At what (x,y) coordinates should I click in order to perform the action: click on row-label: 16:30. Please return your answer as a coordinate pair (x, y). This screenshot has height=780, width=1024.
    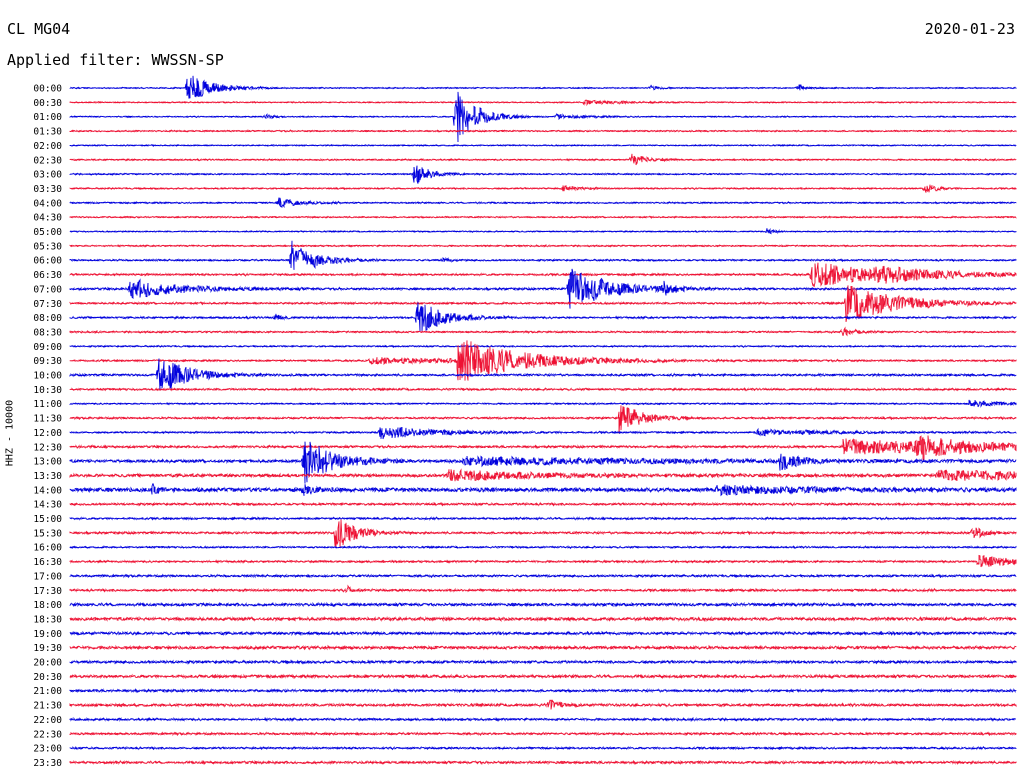
    Looking at the image, I should click on (47, 562).